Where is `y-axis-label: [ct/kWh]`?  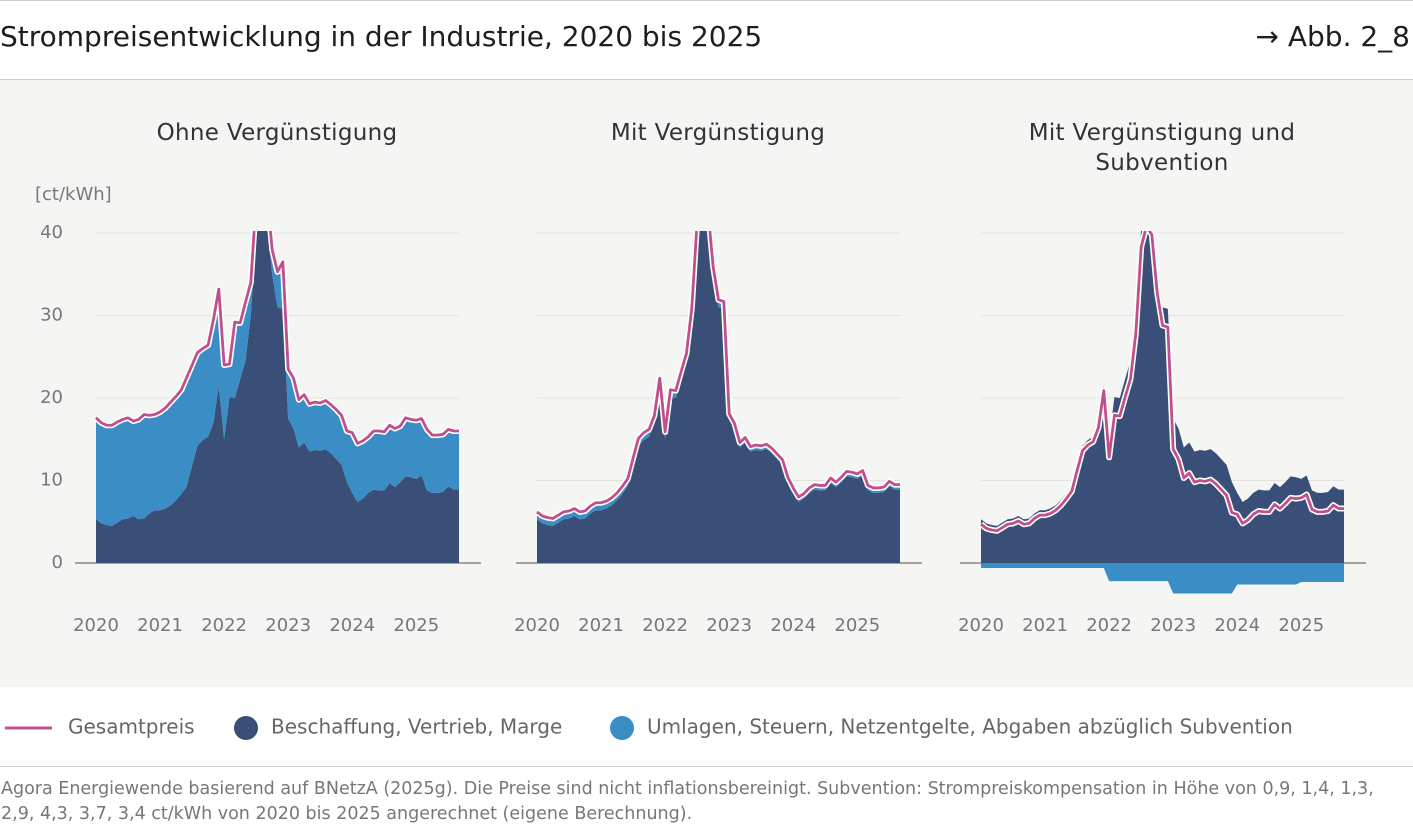
y-axis-label: [ct/kWh] is located at coordinates (73, 194).